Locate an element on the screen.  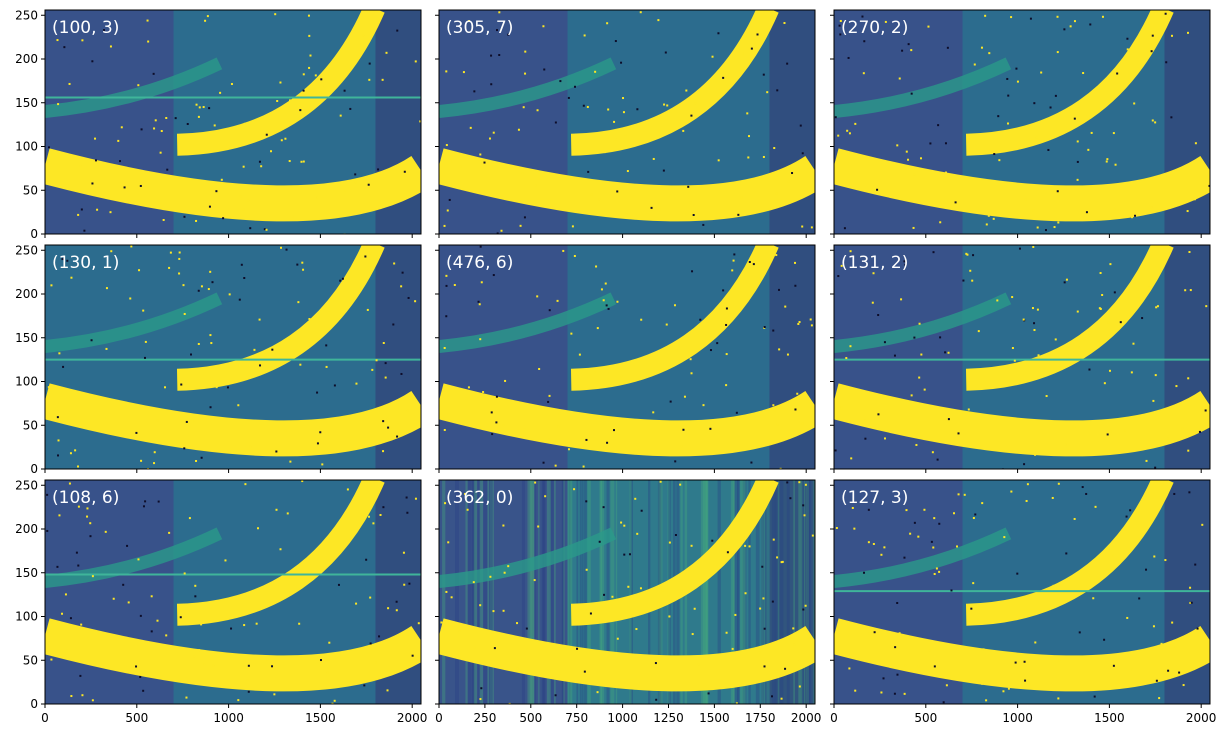
y-tick-label: 50 is located at coordinates (30, 425).